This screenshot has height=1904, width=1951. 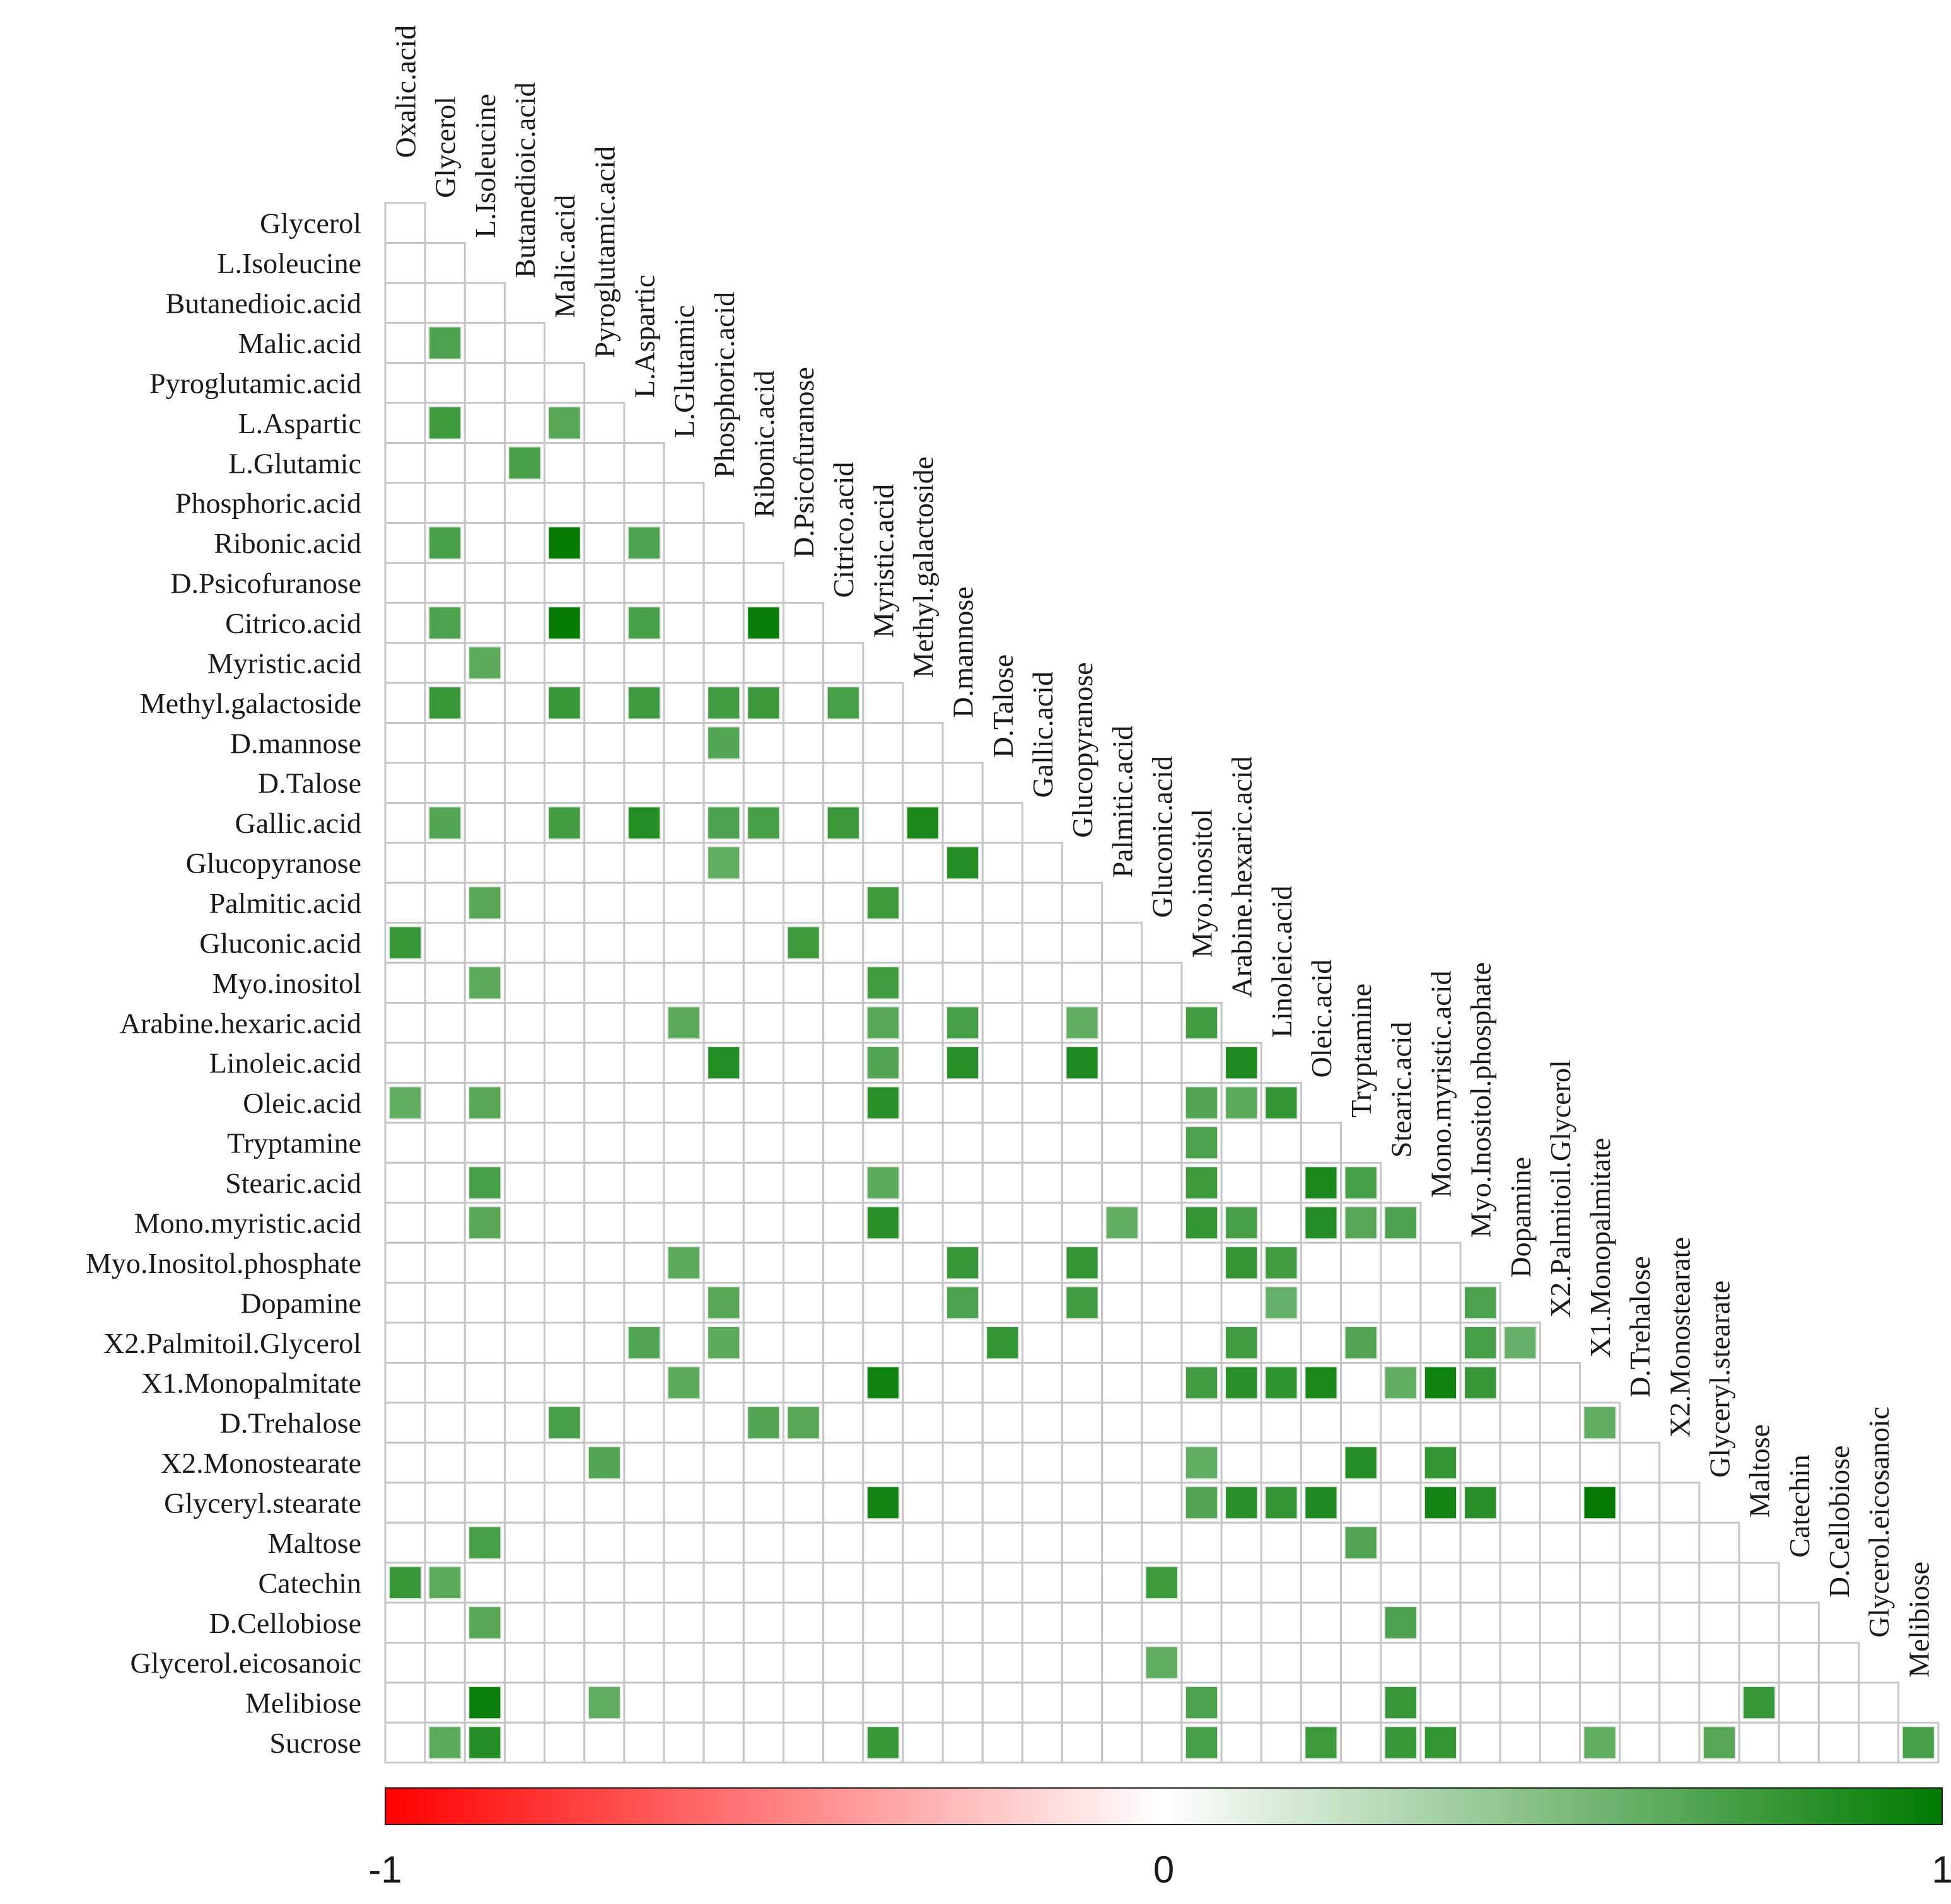 What do you see at coordinates (724, 1343) in the screenshot?
I see `corr-mark-x2-palmitoil-glycerol-phosphoric-acid` at bounding box center [724, 1343].